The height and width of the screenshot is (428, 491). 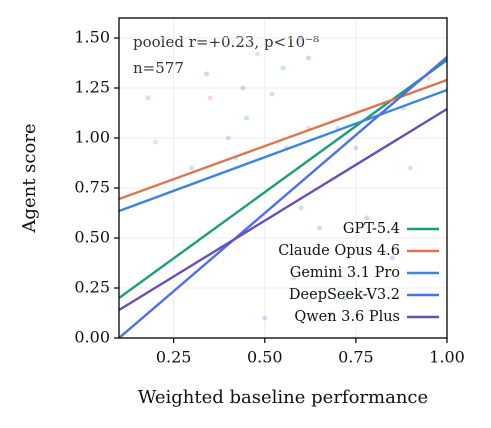 What do you see at coordinates (339, 251) in the screenshot?
I see `legend-label: Claude Opus 4.6` at bounding box center [339, 251].